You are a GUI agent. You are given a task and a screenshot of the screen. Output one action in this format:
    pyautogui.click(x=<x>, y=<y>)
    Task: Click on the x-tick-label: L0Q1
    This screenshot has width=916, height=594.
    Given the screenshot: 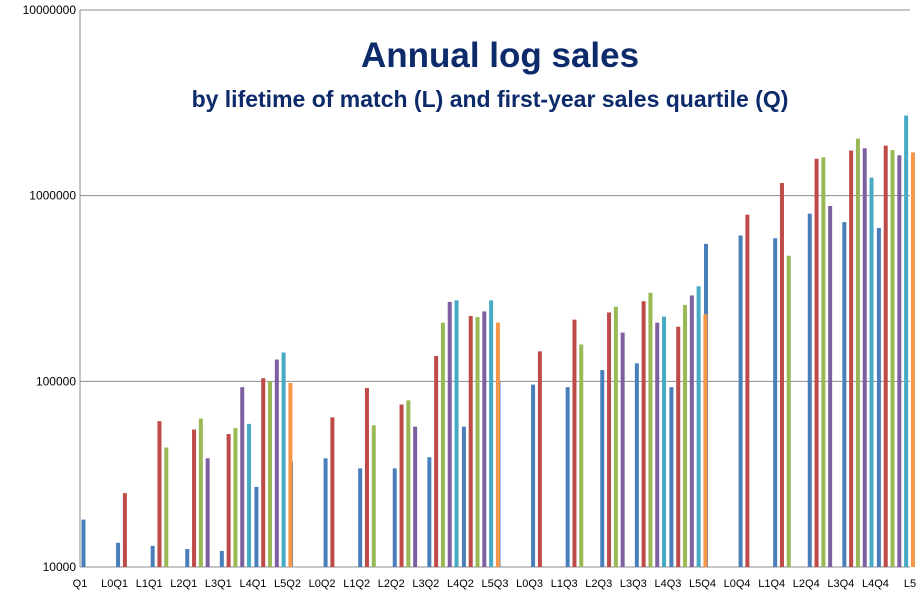 What is the action you would take?
    pyautogui.click(x=114, y=584)
    